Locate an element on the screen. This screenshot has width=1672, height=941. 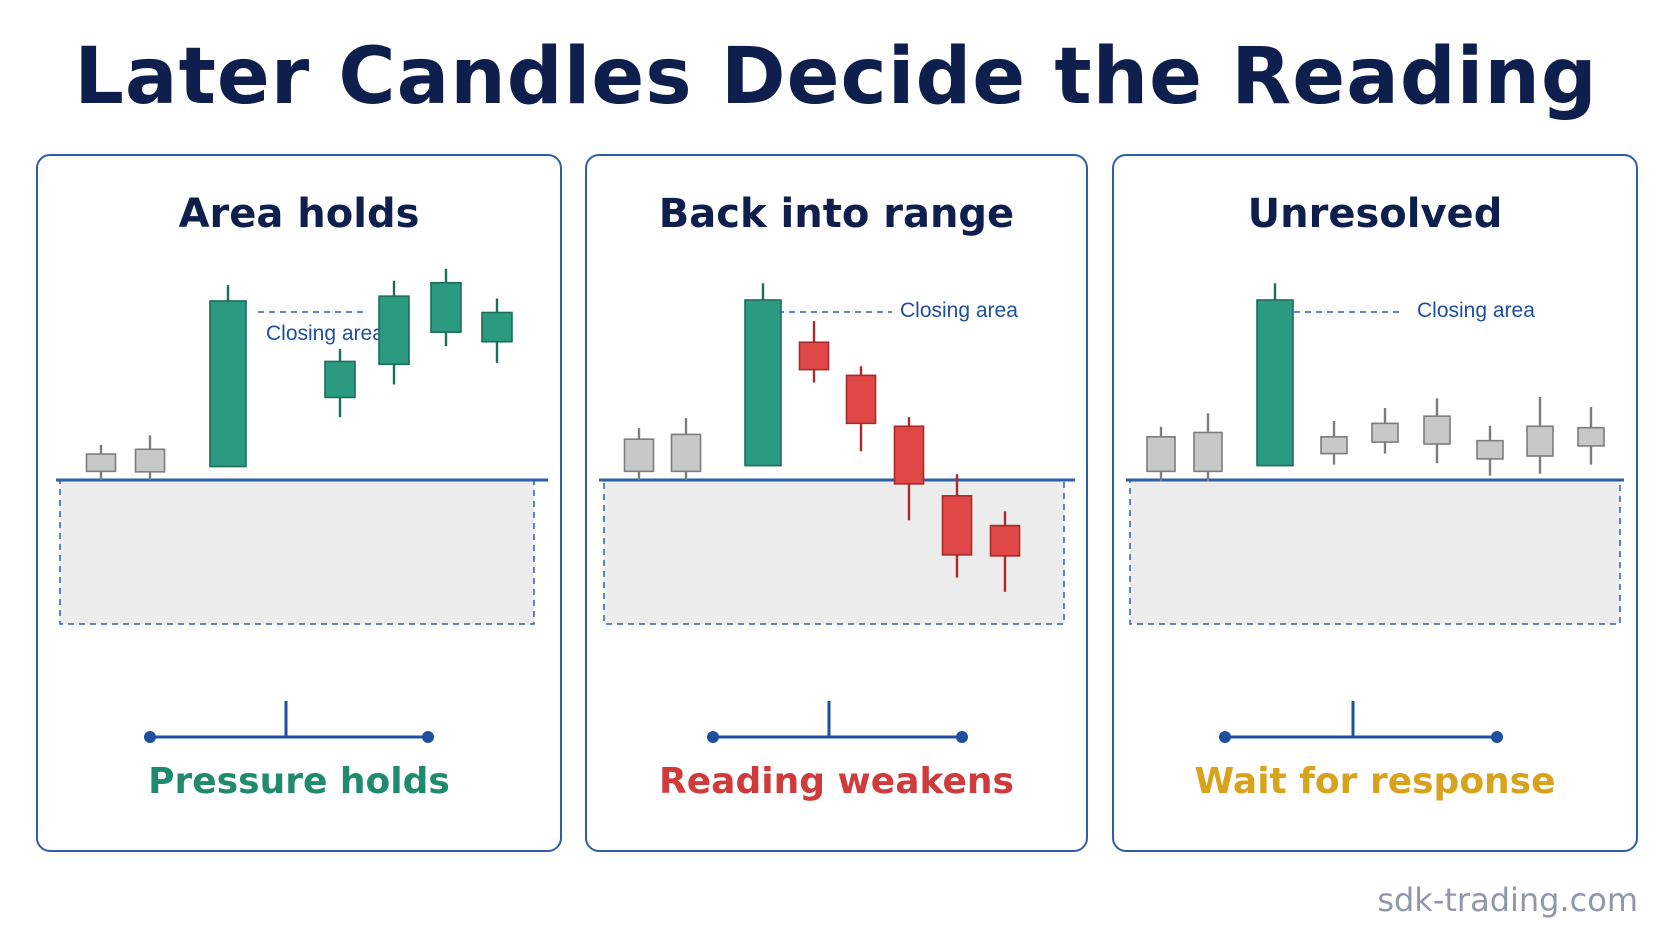
page-title: Later Candles Decide the Reading is located at coordinates (836, 77).